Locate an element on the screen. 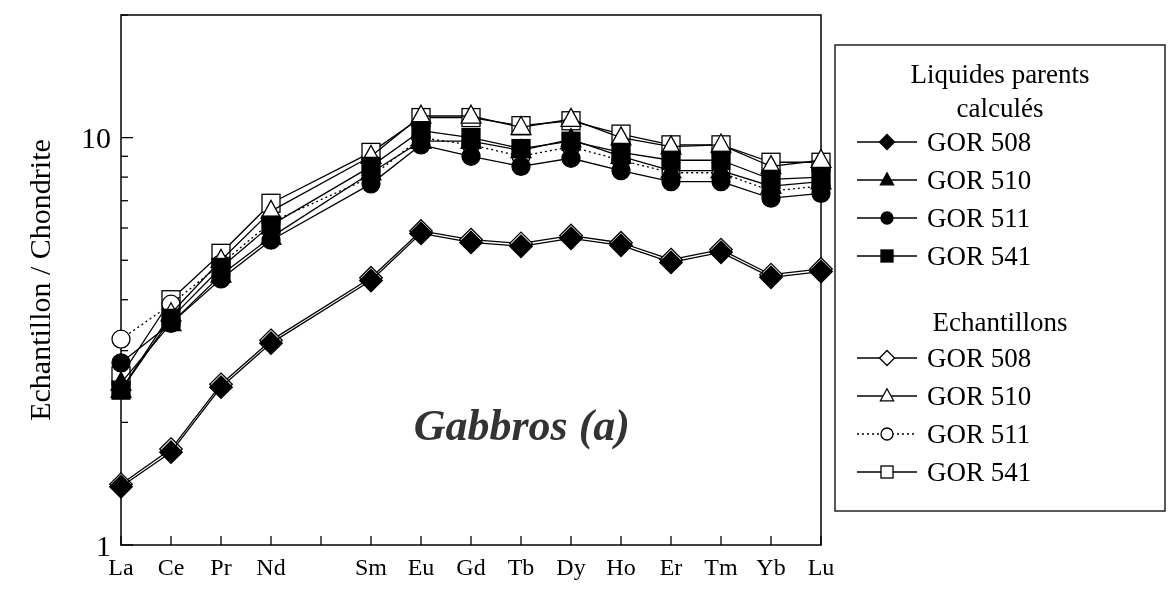 The width and height of the screenshot is (1171, 600). x-tick-label: La is located at coordinates (121, 567).